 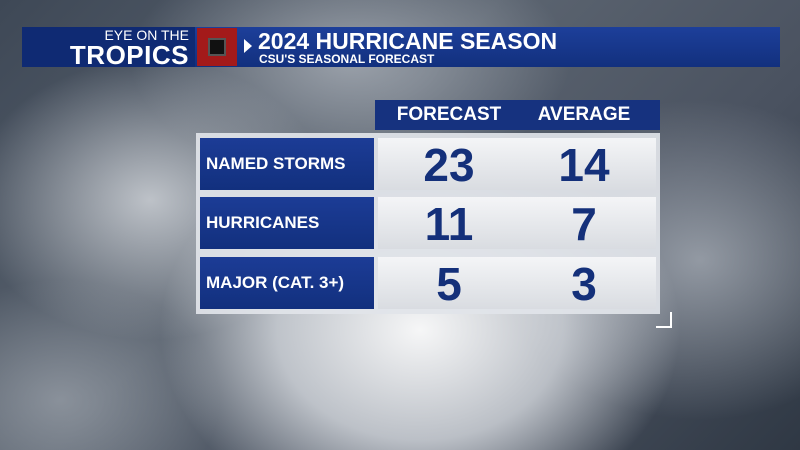 I want to click on show-logo: EYE ON THE TROPICS, so click(x=108, y=48).